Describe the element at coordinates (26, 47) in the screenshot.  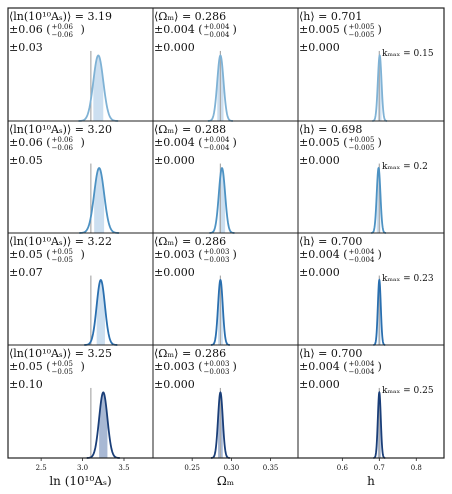
I see `panel-shift-label: ±0.03` at that location.